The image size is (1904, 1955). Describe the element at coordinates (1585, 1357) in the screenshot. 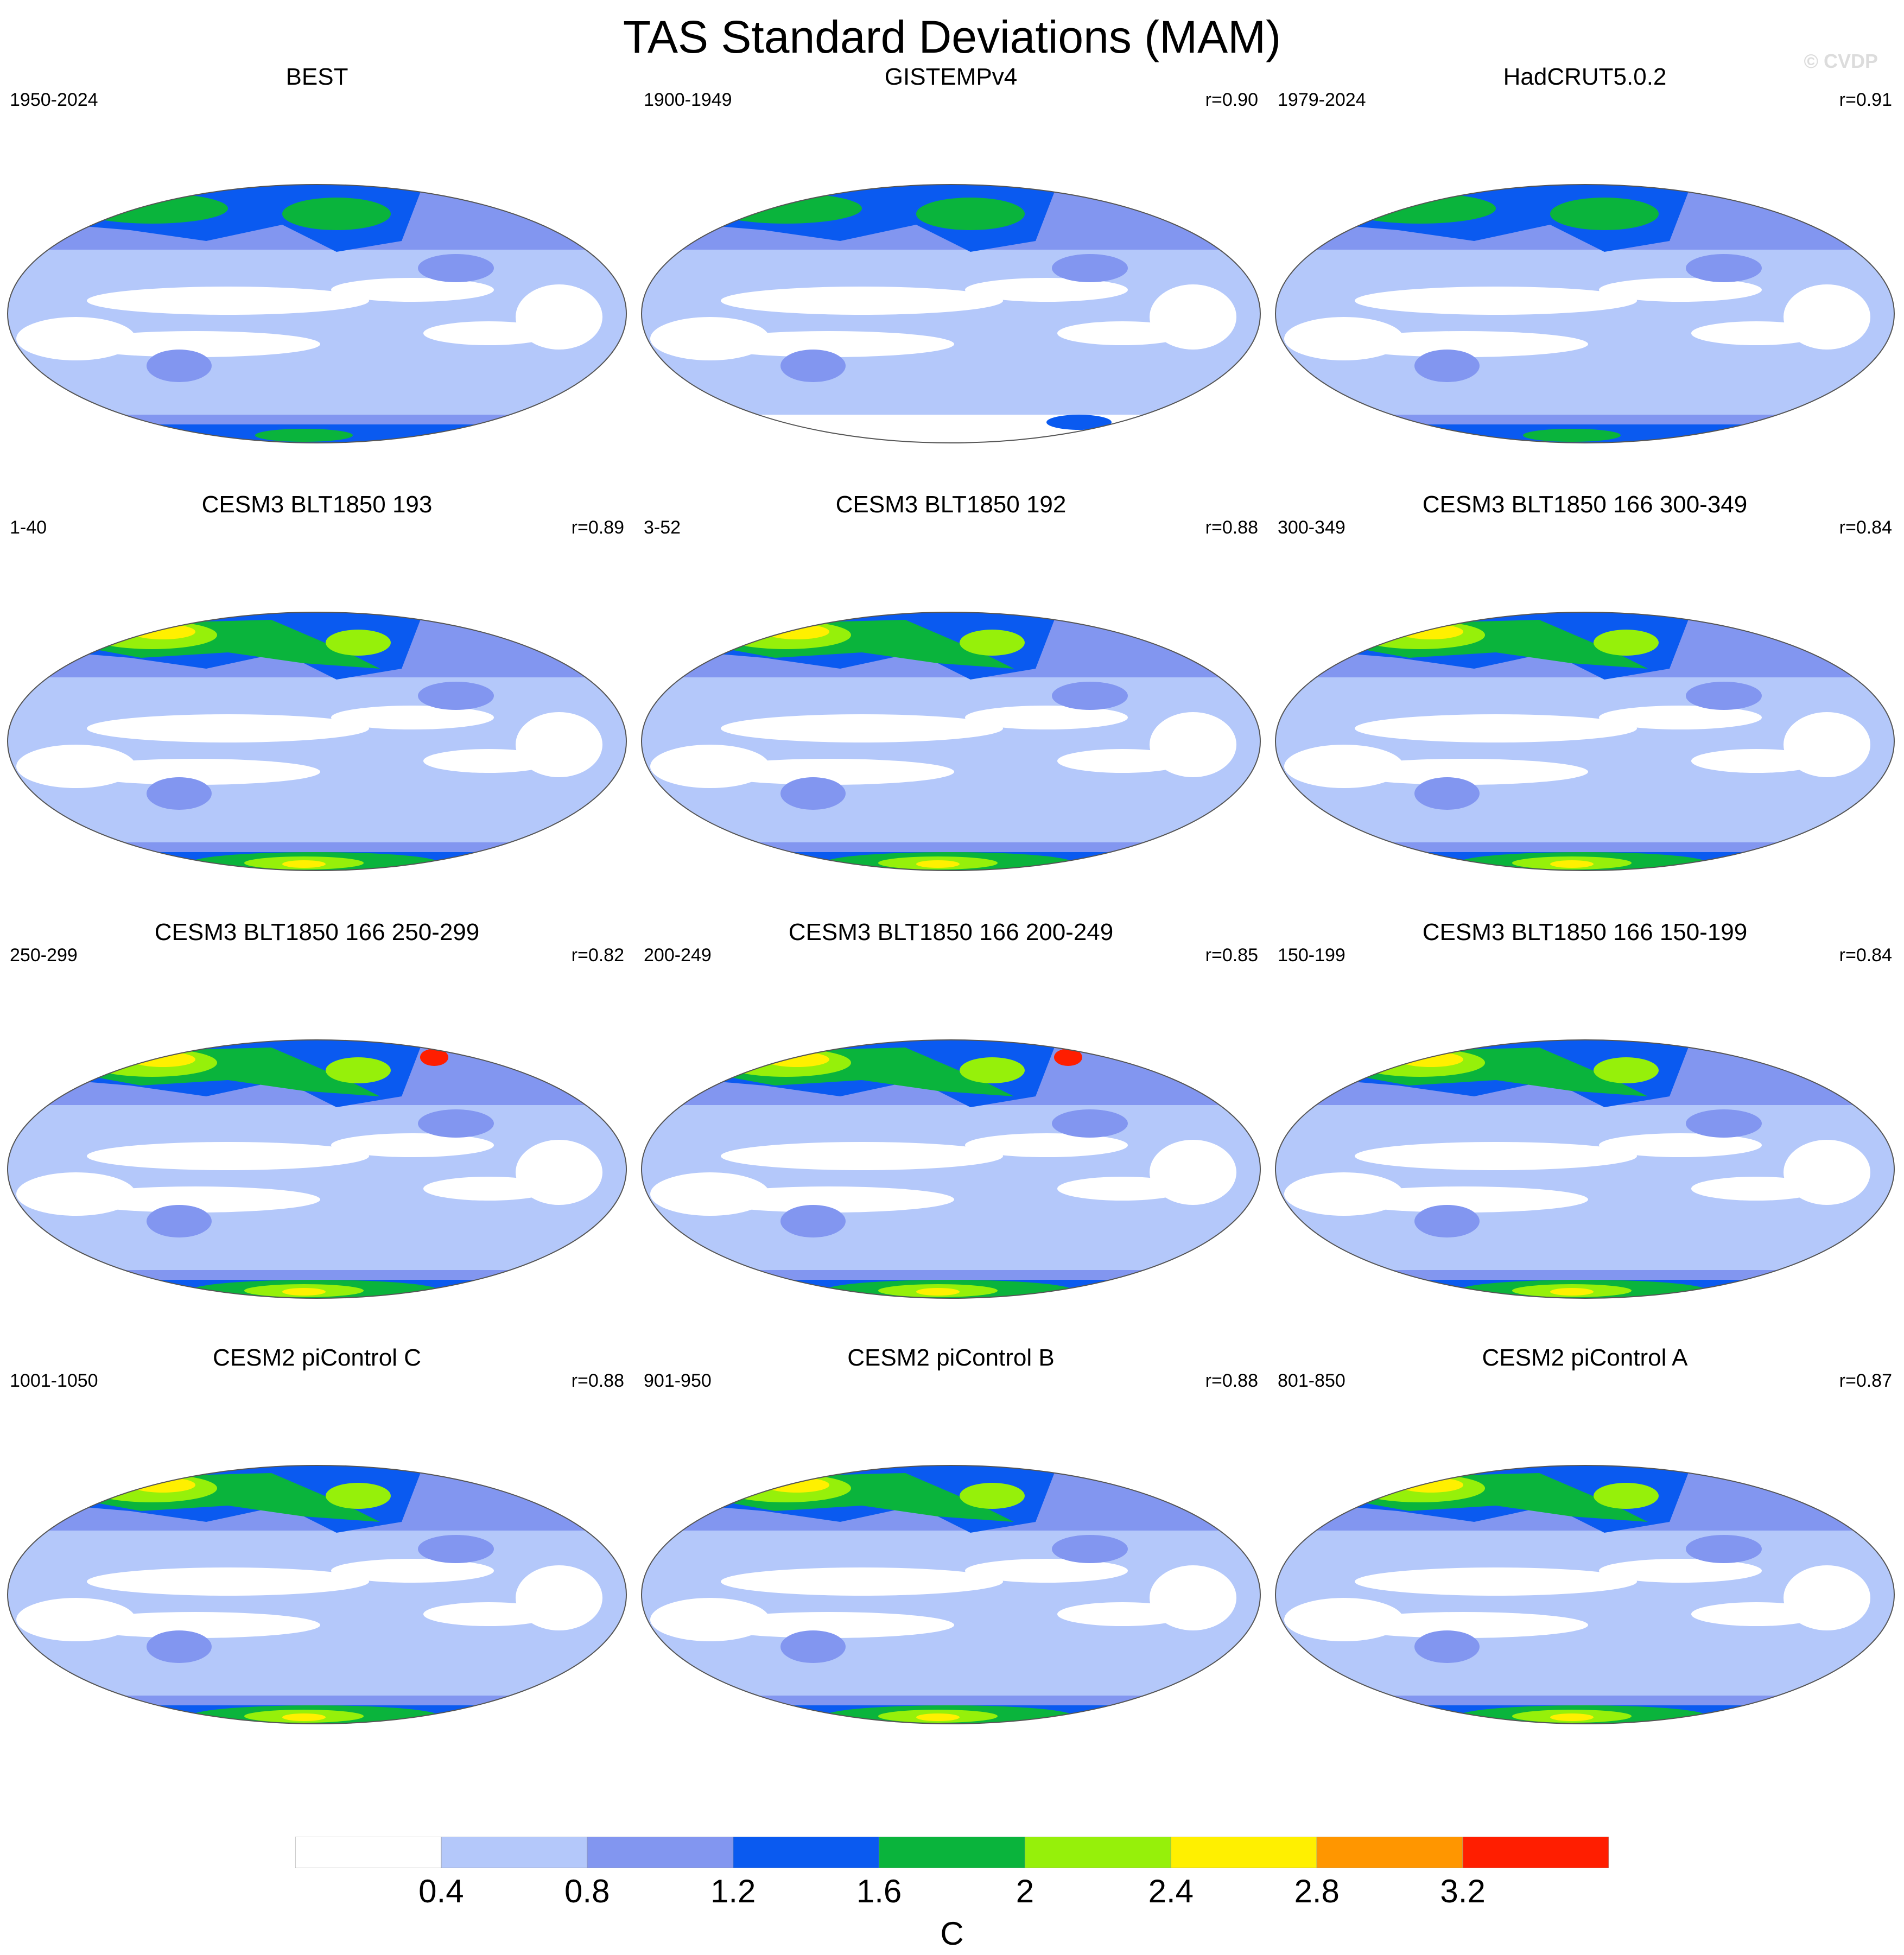

I see `panel-title: CESM2 piControl A` at that location.